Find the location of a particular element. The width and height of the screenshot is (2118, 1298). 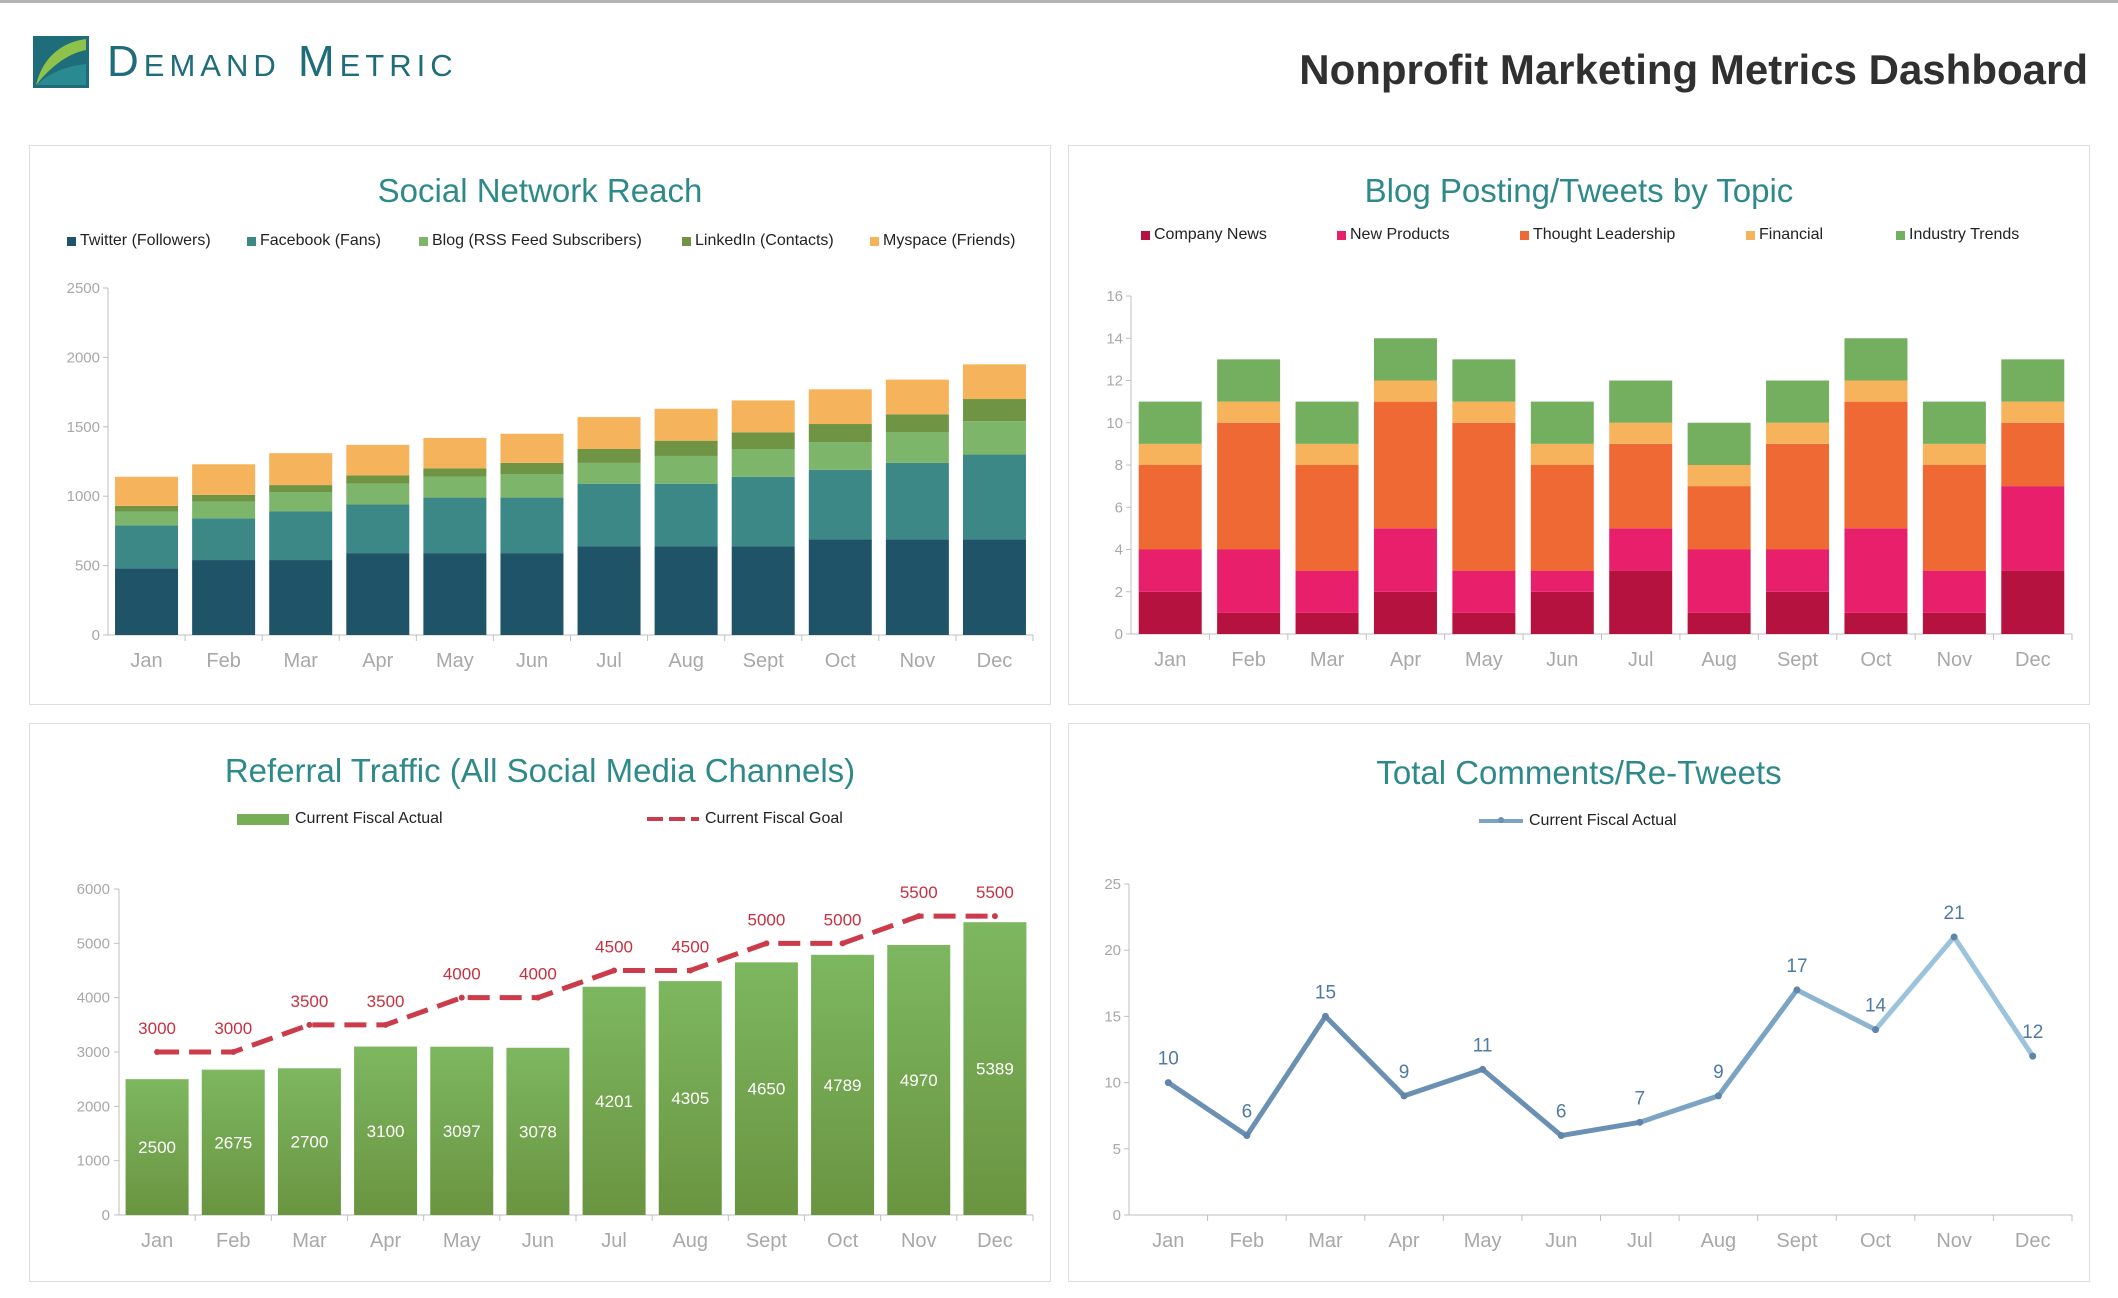

legend-item: Company News is located at coordinates (1204, 235).